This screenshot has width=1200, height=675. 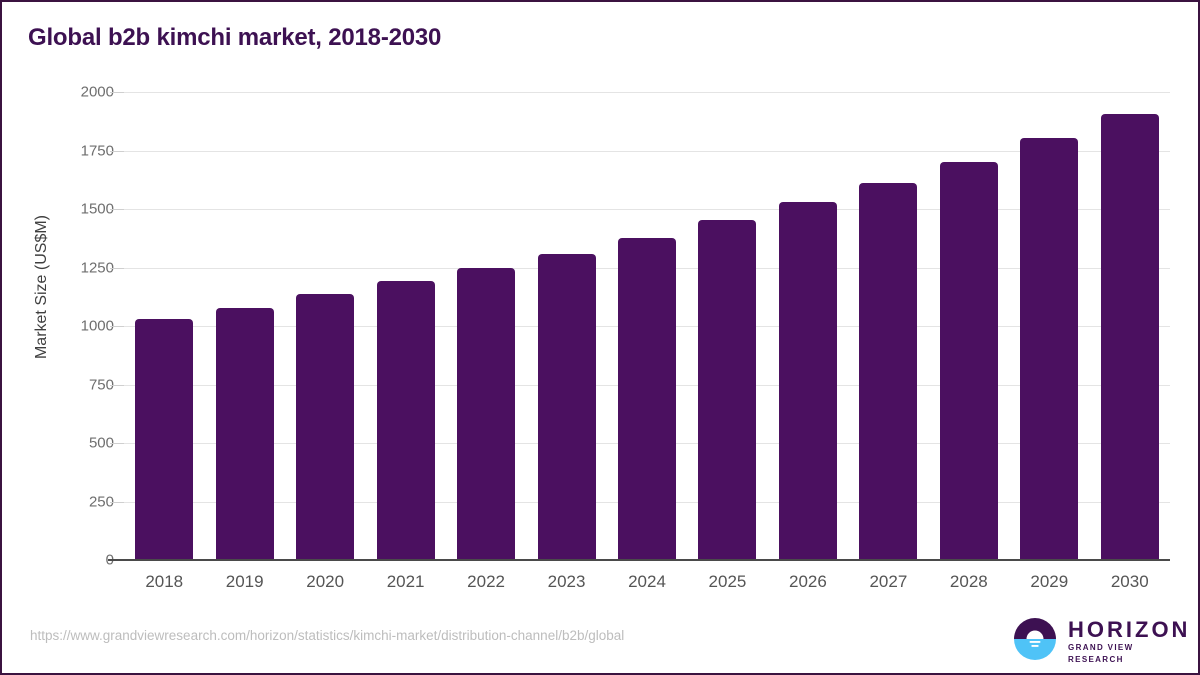 What do you see at coordinates (164, 439) in the screenshot?
I see `bar-2018` at bounding box center [164, 439].